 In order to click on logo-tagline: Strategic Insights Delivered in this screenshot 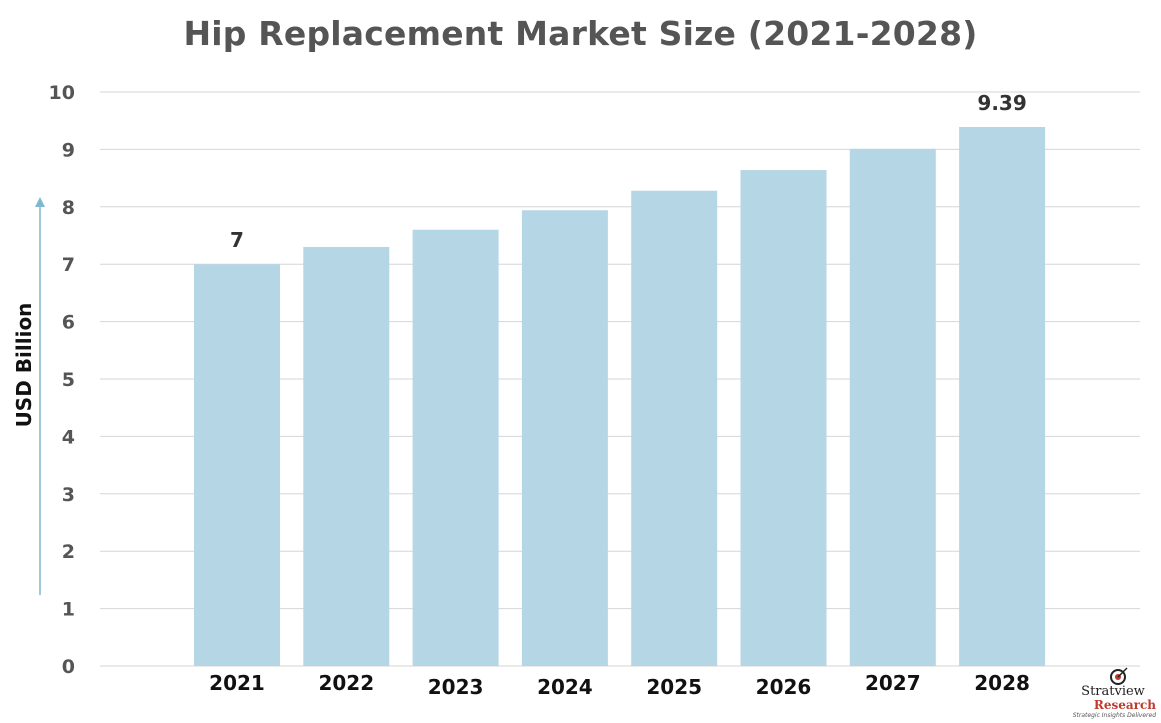, I will do `click(1114, 715)`.